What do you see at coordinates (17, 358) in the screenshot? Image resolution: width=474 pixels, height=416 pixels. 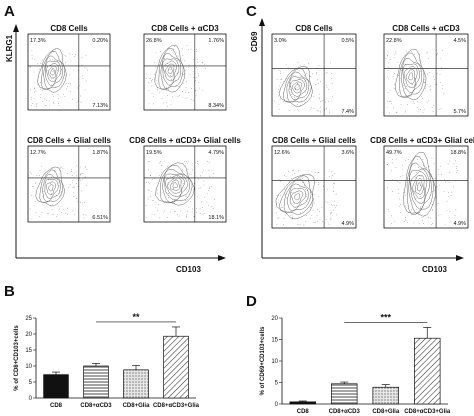 I see `y-axis-label: % of CD8+CD103+cells` at bounding box center [17, 358].